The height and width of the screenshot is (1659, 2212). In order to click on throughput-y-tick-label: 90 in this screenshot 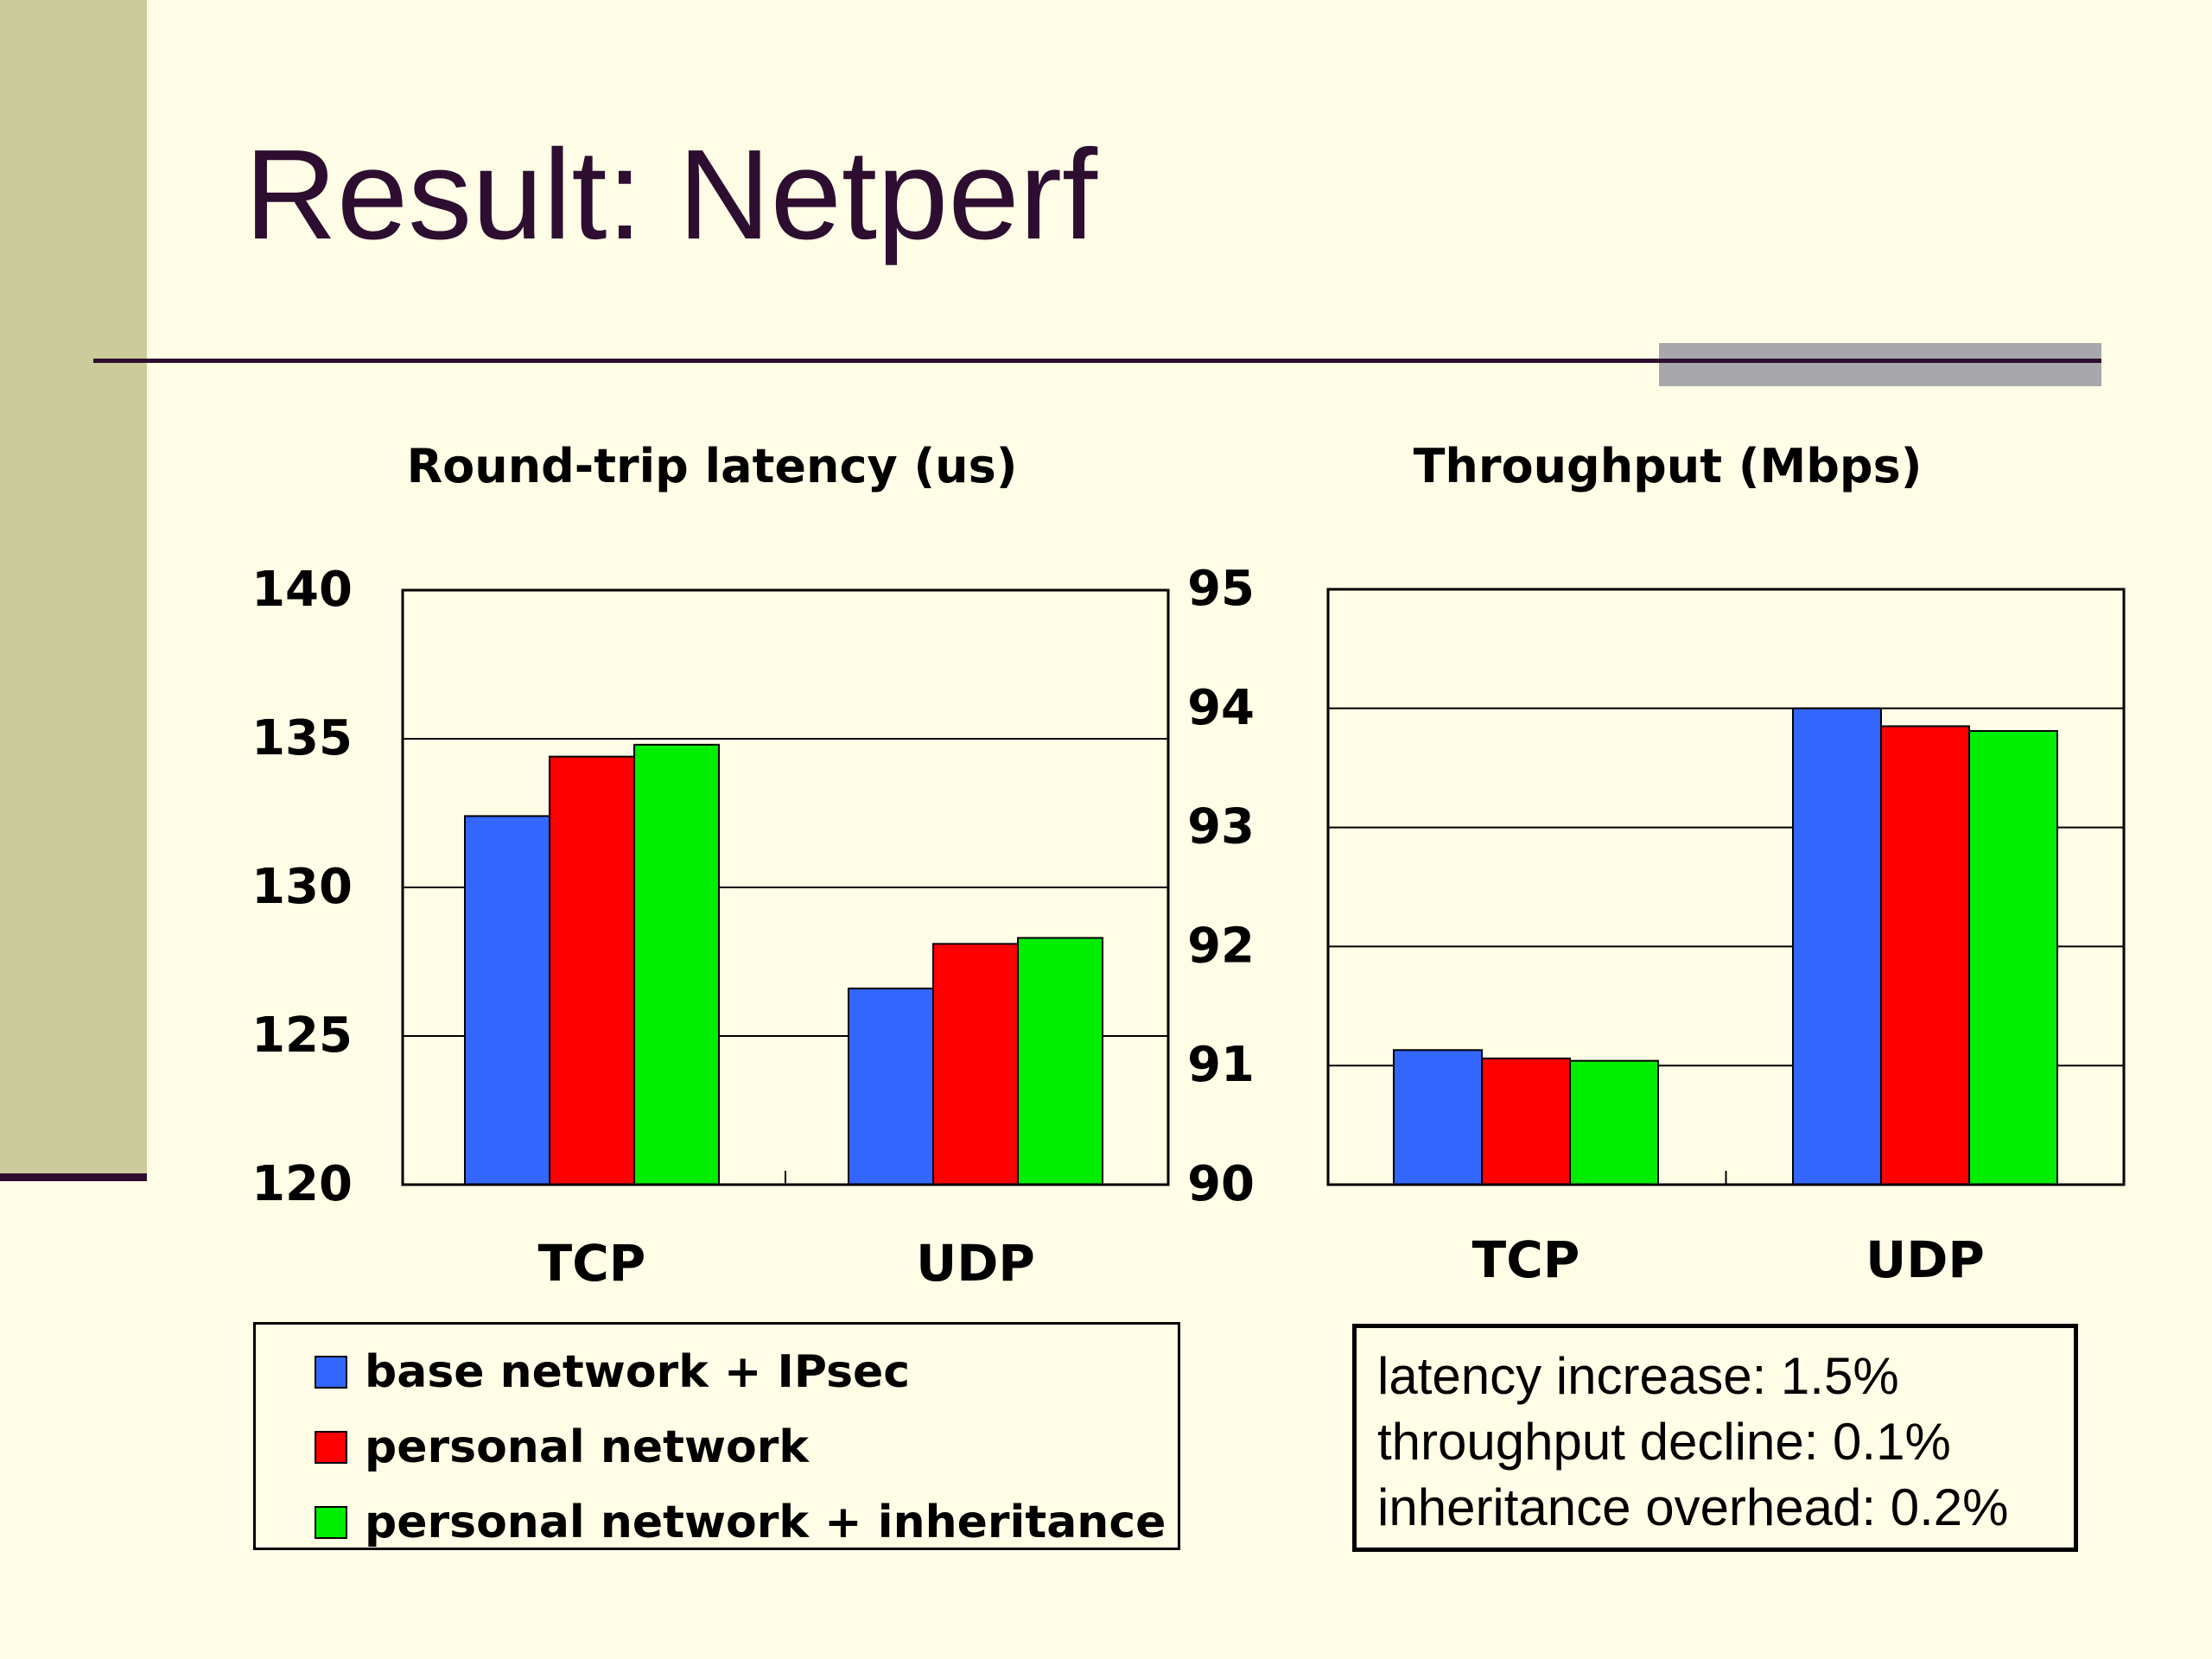, I will do `click(1221, 1184)`.